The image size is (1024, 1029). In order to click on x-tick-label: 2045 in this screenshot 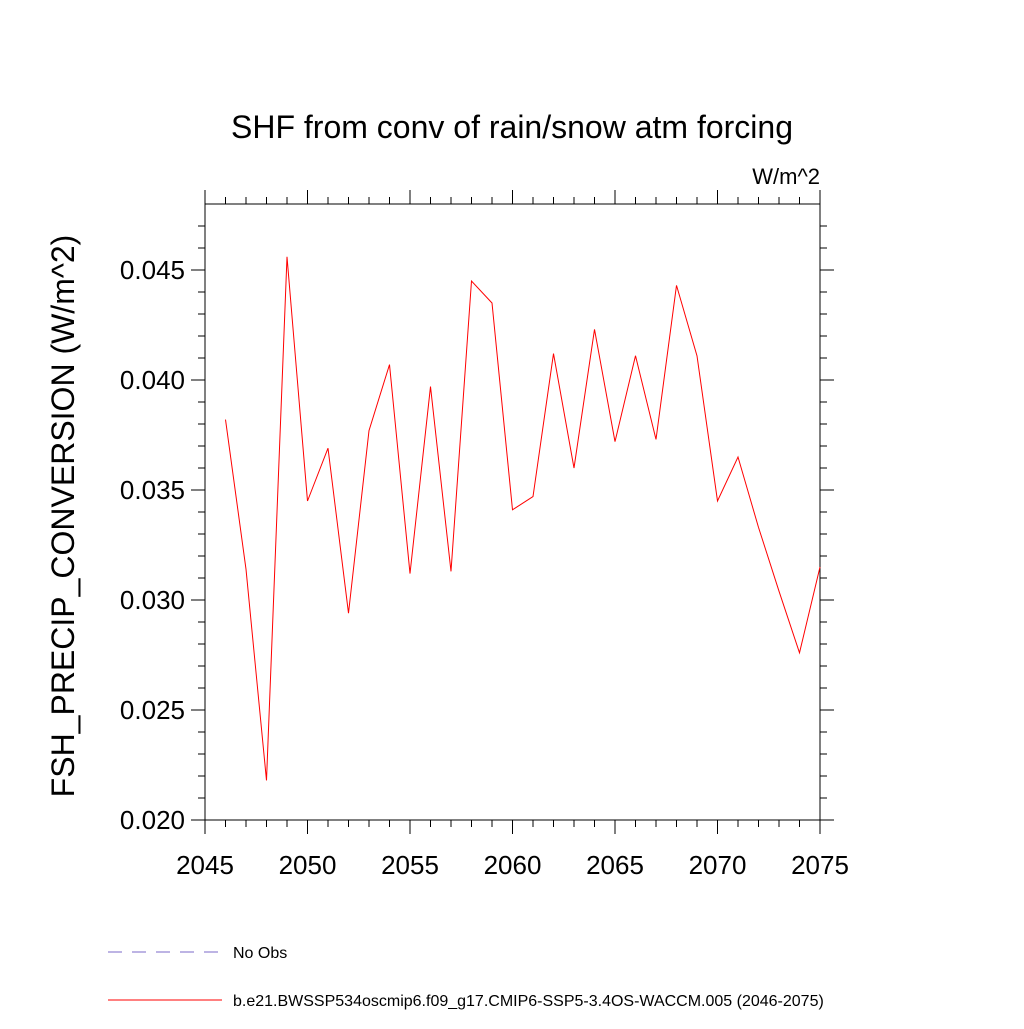, I will do `click(205, 865)`.